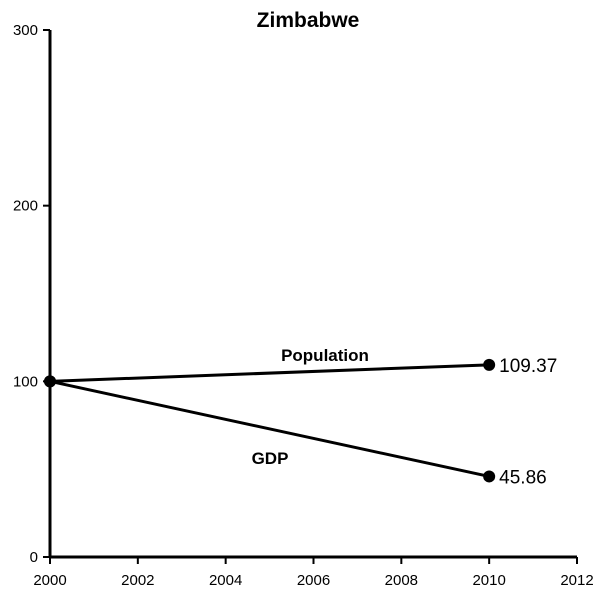  What do you see at coordinates (523, 477) in the screenshot?
I see `data-label-gdp: 45.86` at bounding box center [523, 477].